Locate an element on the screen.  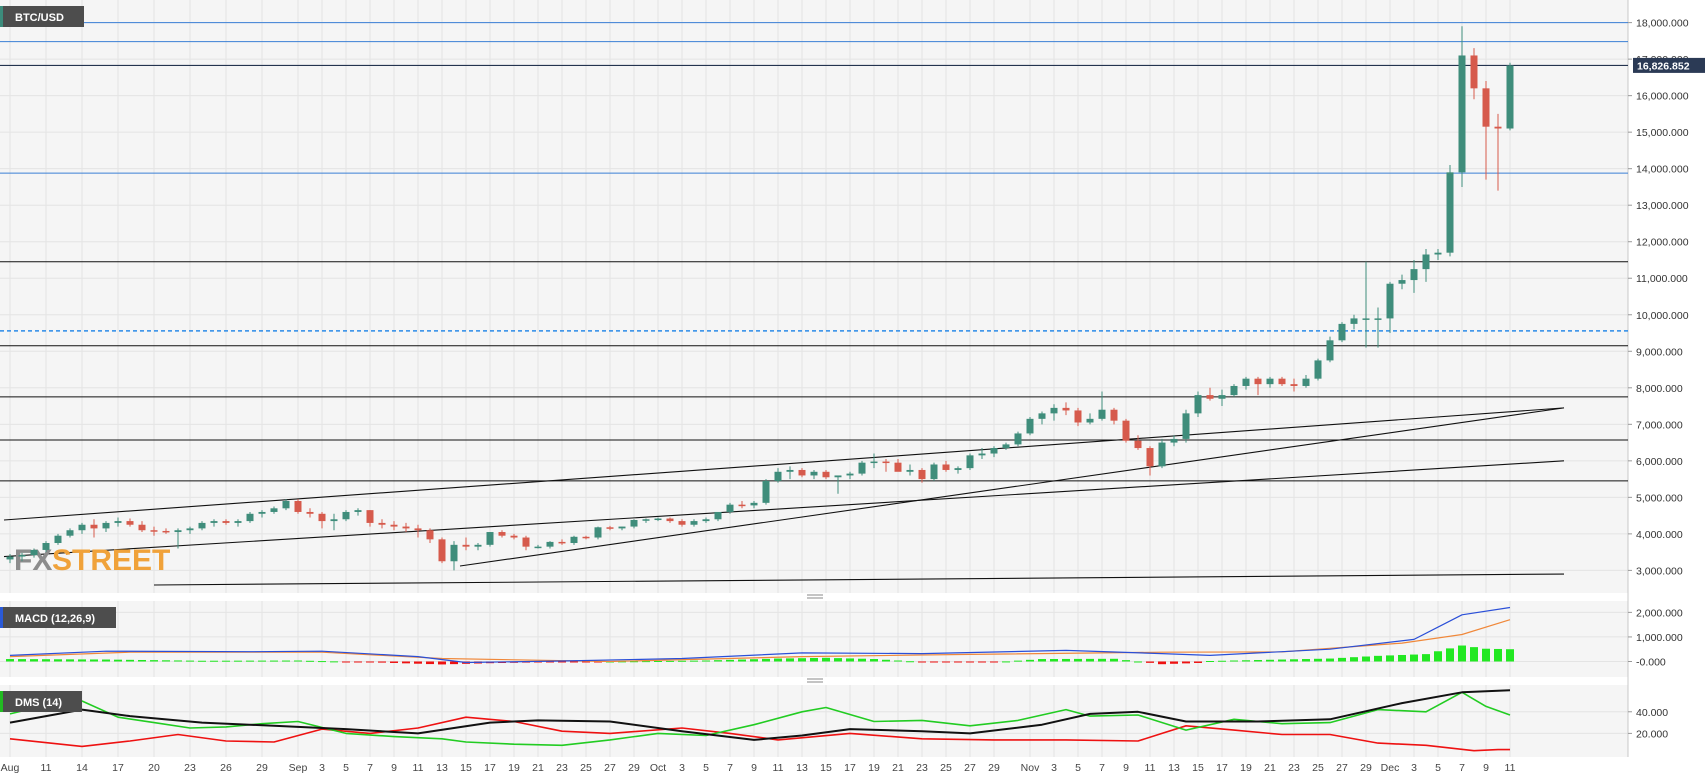
price-panel-tag: BTC/USD is located at coordinates (42, 16).